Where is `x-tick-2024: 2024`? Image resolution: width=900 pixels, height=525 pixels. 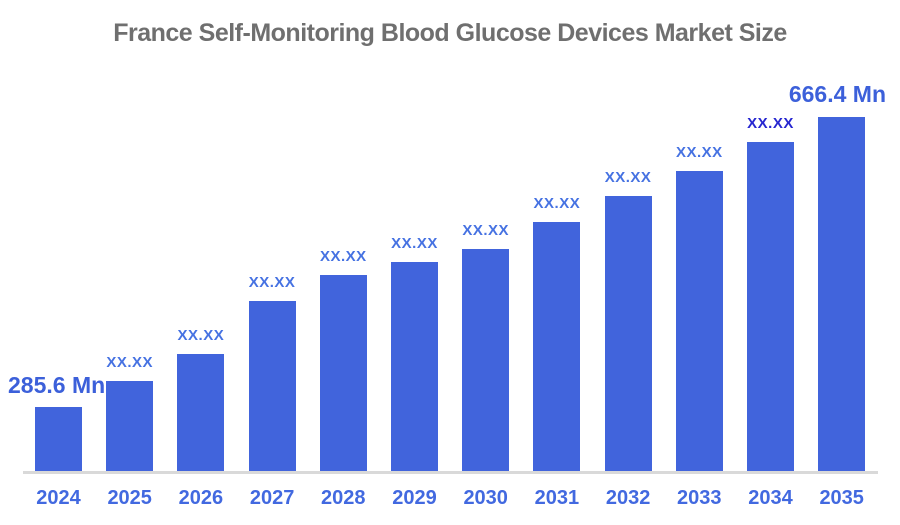 x-tick-2024: 2024 is located at coordinates (58, 498).